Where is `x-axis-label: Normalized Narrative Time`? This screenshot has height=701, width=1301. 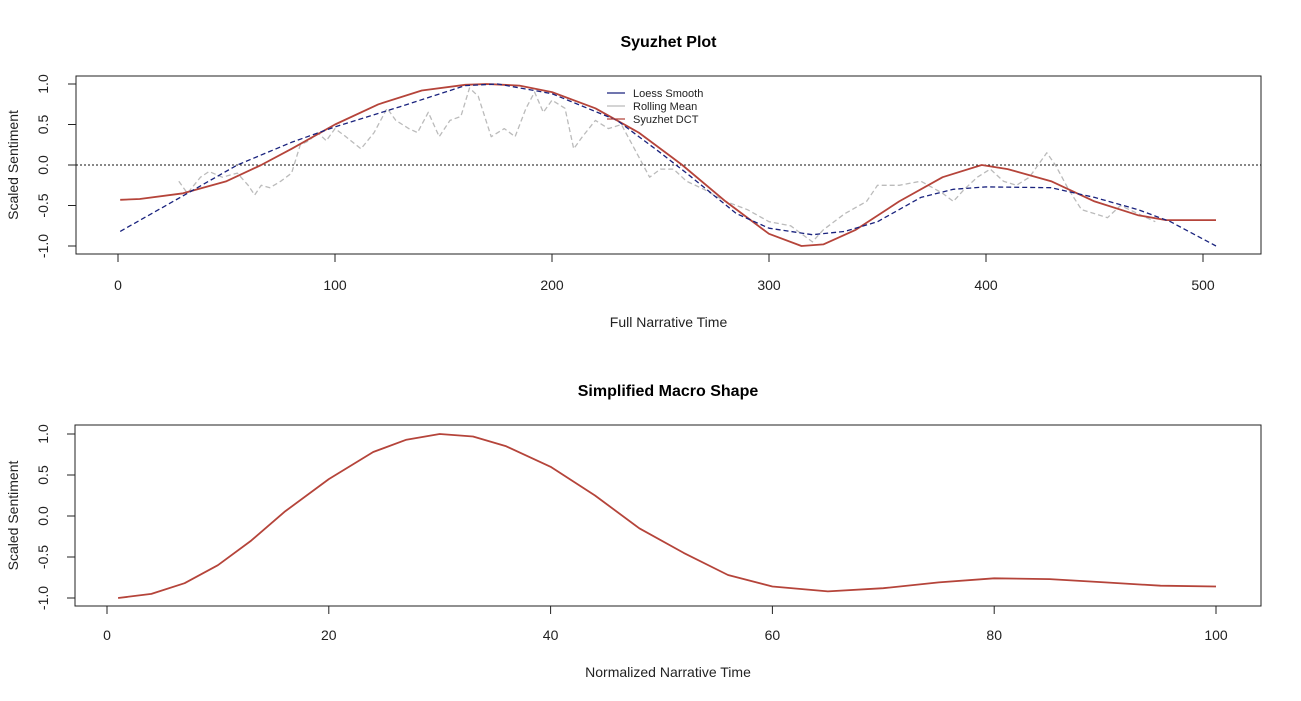
x-axis-label: Normalized Narrative Time is located at coordinates (668, 672).